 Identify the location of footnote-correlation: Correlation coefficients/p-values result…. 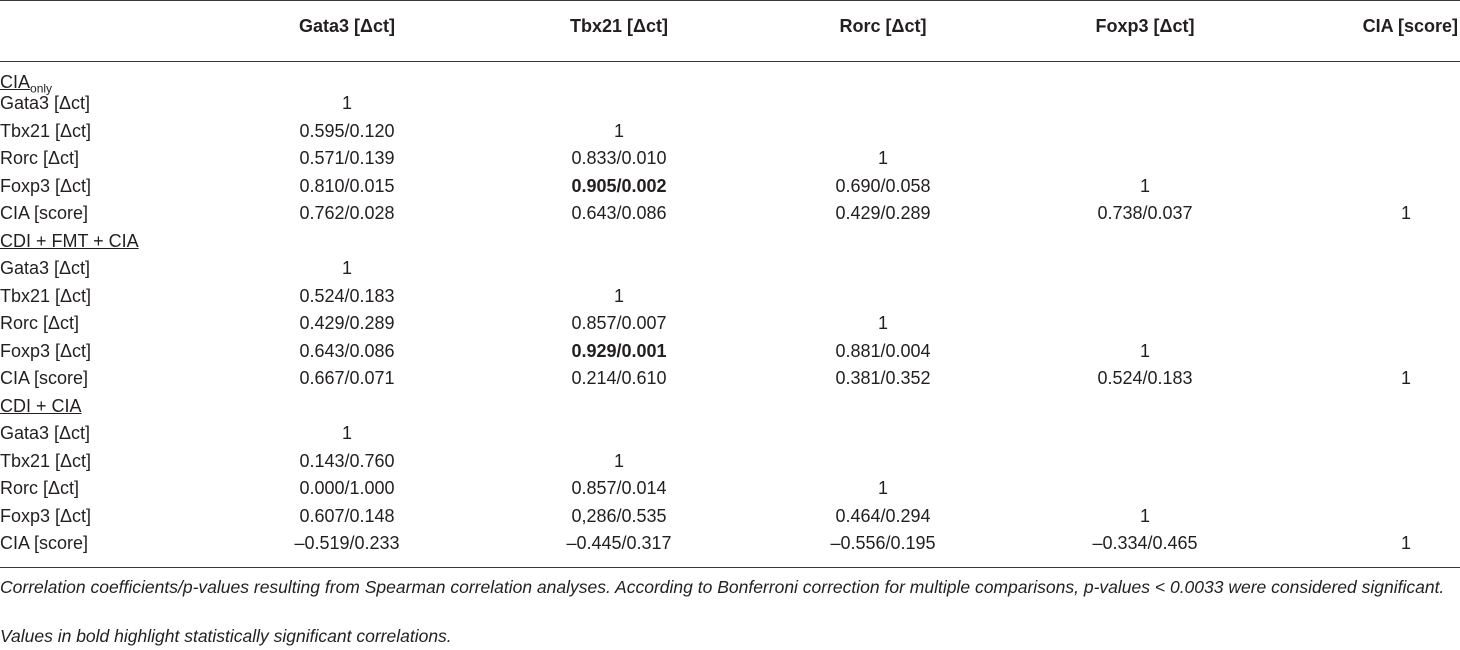
(722, 587).